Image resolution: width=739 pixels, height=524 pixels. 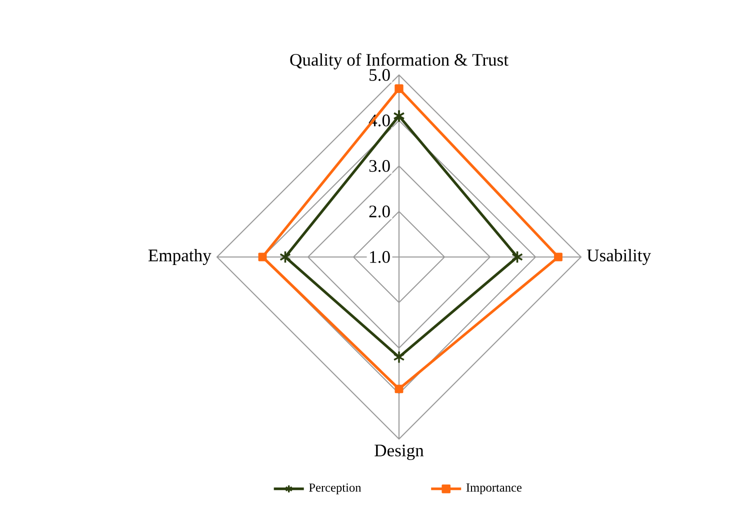 I want to click on spoke-label: Usability, so click(x=619, y=256).